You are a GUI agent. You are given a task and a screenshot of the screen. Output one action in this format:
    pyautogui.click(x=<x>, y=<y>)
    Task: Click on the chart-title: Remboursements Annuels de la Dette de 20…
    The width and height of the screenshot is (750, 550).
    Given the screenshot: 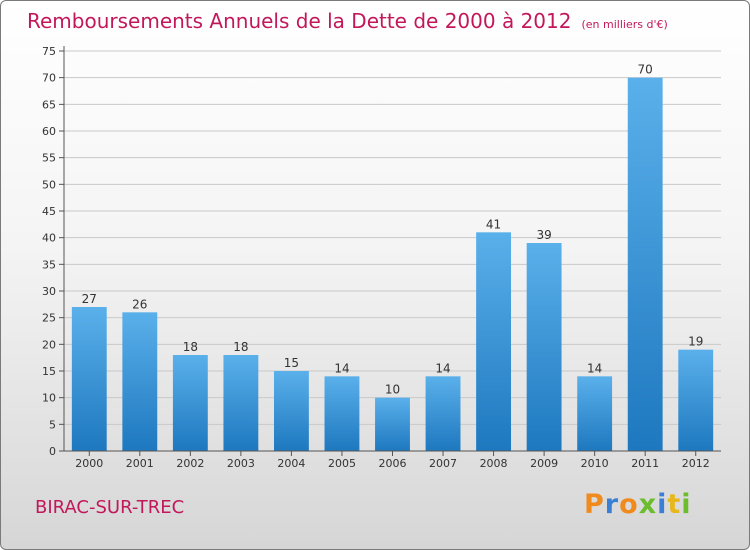 What is the action you would take?
    pyautogui.click(x=347, y=21)
    